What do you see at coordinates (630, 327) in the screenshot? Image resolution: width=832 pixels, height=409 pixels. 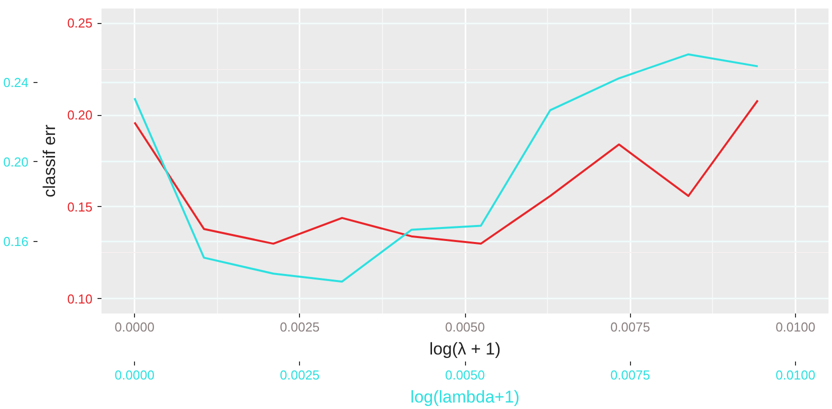 I see `x-tick-label: 0.0075` at bounding box center [630, 327].